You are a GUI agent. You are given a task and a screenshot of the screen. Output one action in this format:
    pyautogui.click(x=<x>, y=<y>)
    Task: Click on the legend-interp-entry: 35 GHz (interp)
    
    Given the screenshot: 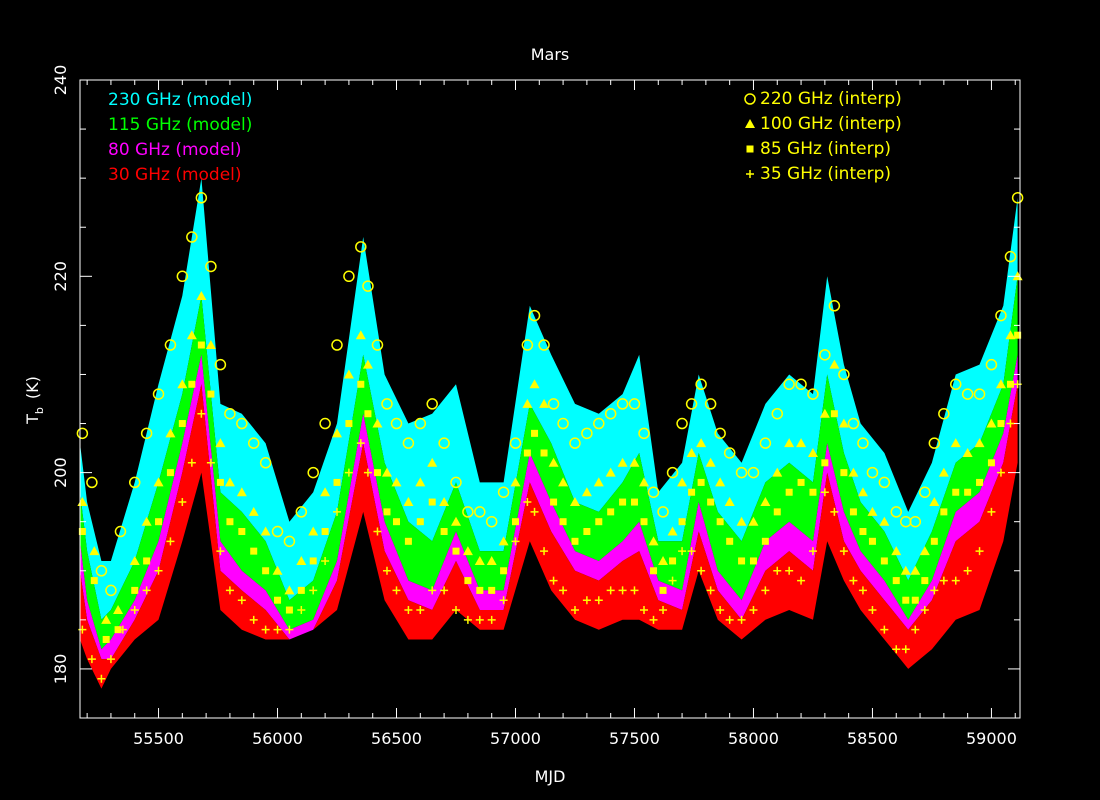 What is the action you would take?
    pyautogui.click(x=825, y=174)
    